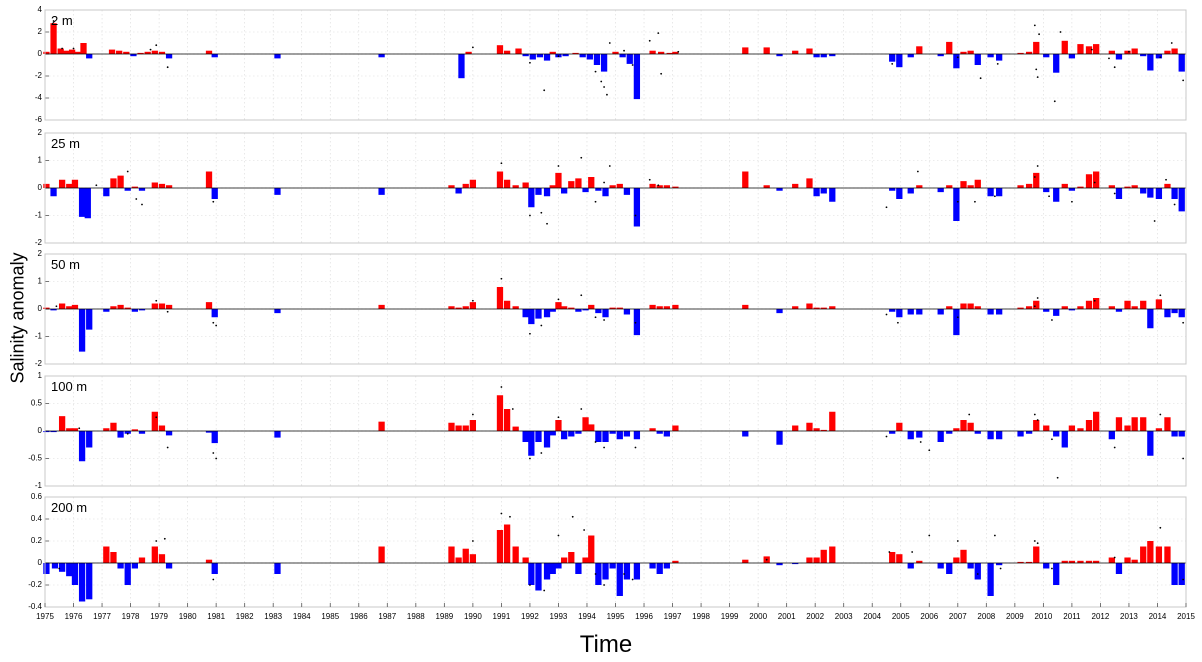 Image resolution: width=1202 pixels, height=662 pixels. Describe the element at coordinates (39, 215) in the screenshot. I see `y-tick-label: -1` at that location.